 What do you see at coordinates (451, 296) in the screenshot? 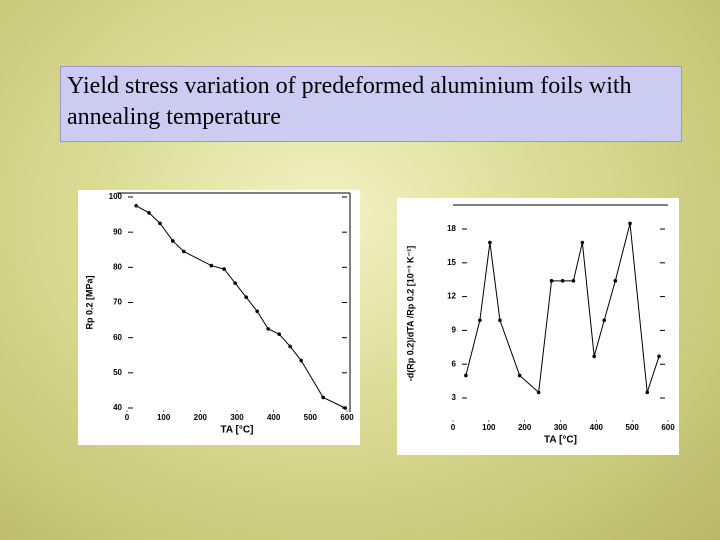
I see `y-tick-label: 12` at bounding box center [451, 296].